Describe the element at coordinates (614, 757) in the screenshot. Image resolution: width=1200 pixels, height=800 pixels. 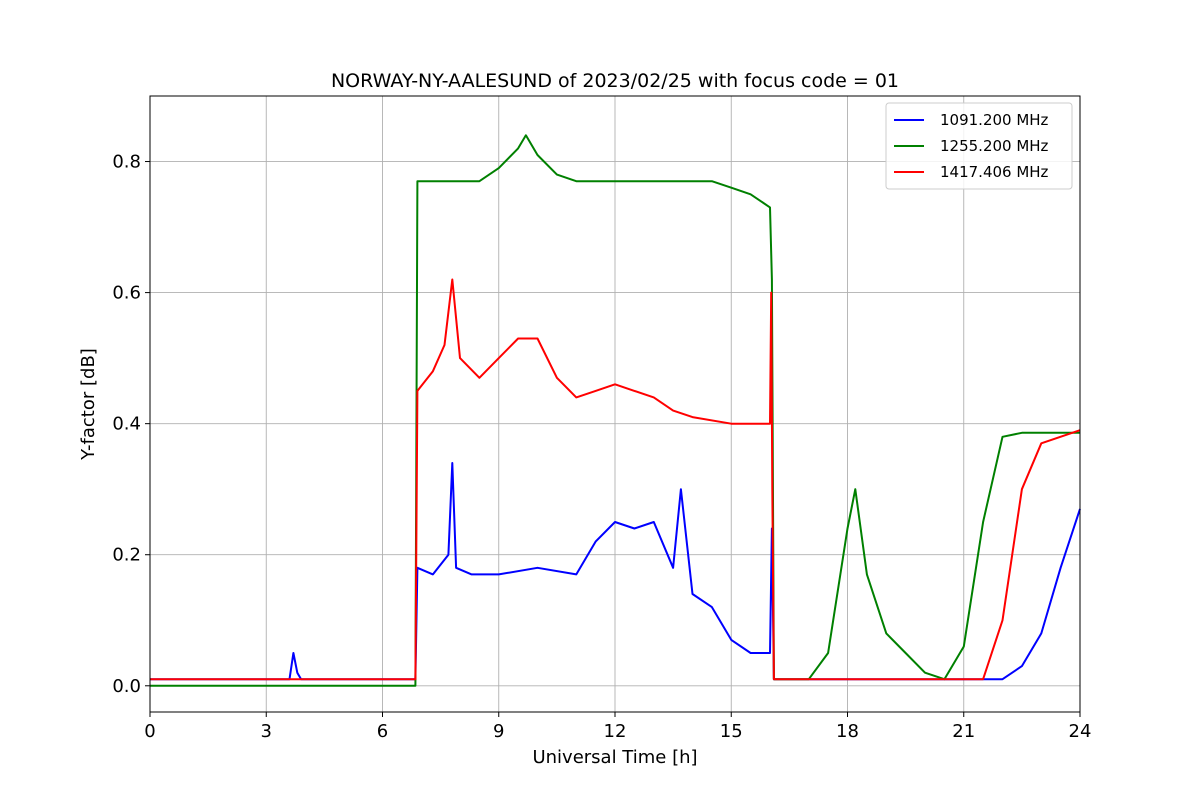
I see `x-axis-label: Universal Time [h]` at that location.